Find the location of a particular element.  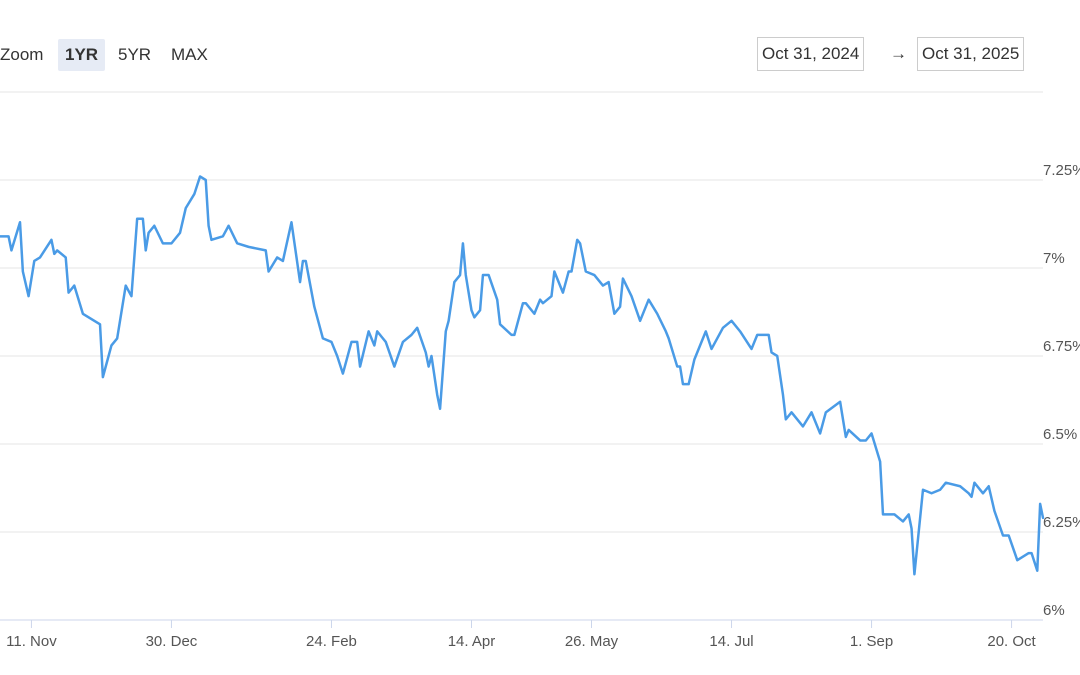

y-tick-label: 7% is located at coordinates (1054, 258).